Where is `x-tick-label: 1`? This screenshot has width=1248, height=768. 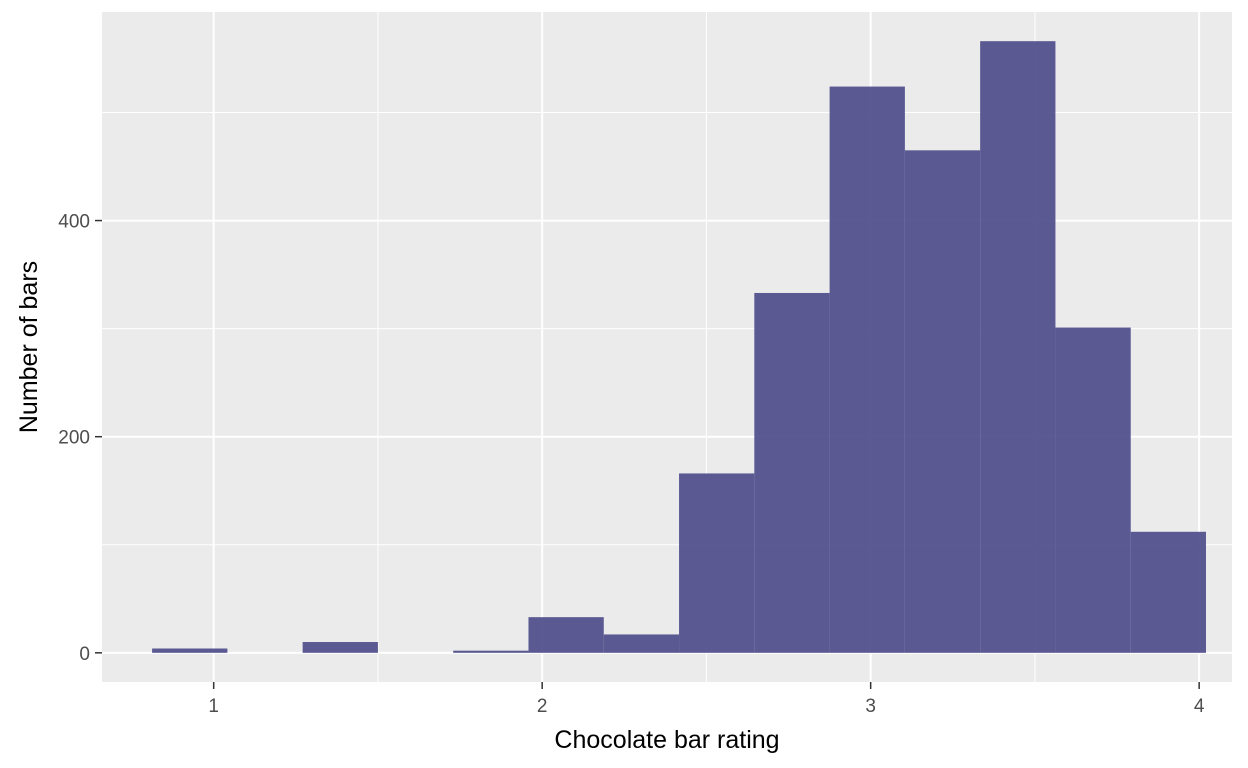
x-tick-label: 1 is located at coordinates (213, 706).